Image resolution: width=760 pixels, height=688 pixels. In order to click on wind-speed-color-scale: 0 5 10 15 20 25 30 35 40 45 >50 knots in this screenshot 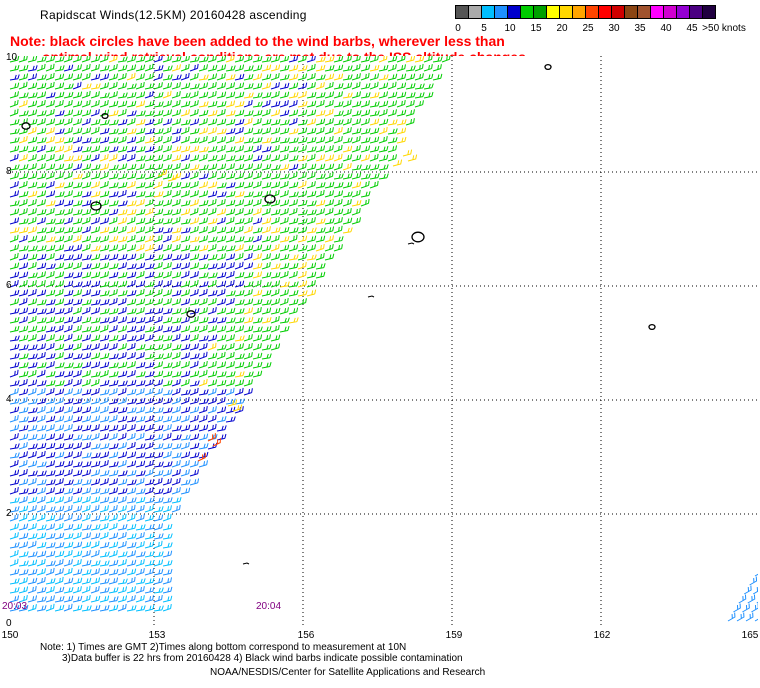, I will do `click(605, 22)`.